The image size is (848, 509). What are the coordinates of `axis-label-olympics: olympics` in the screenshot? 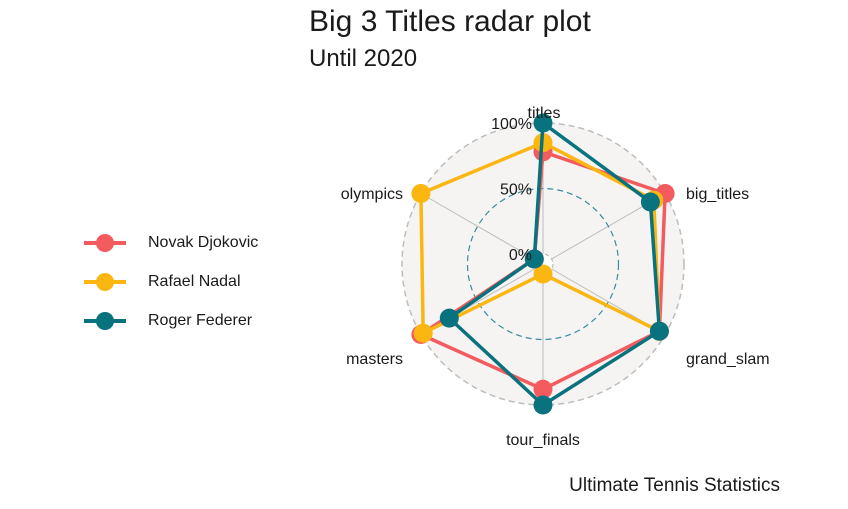 It's located at (372, 194).